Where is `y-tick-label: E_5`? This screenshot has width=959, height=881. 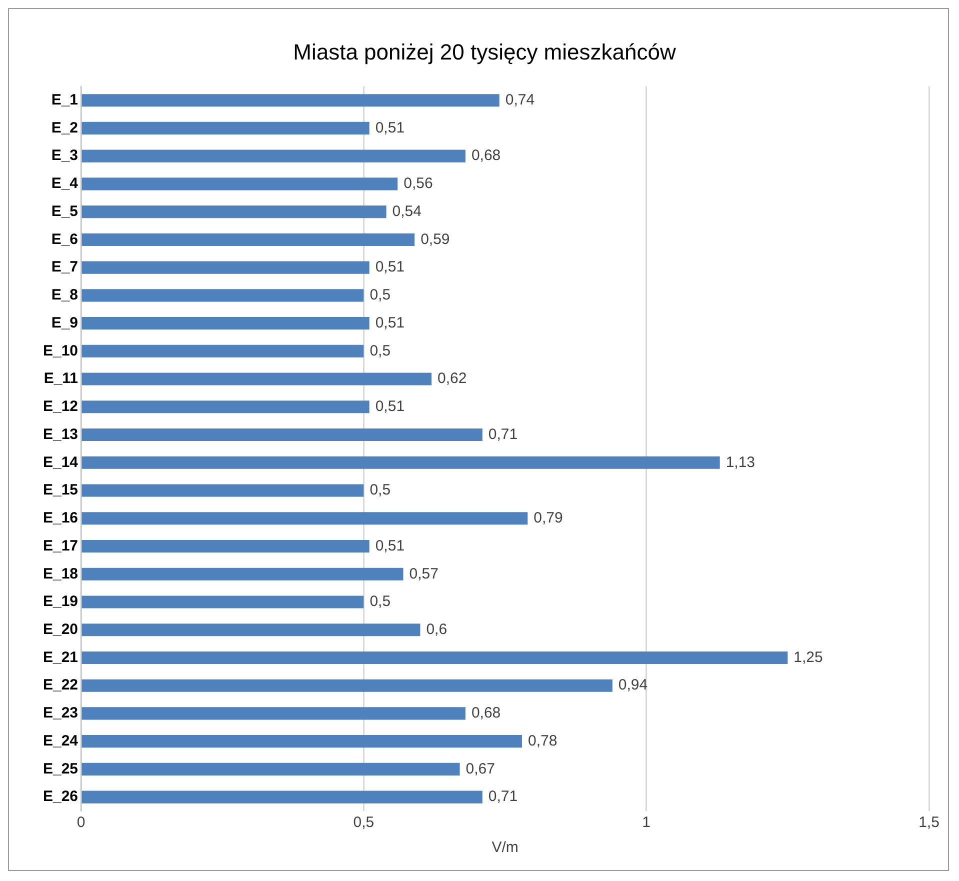
y-tick-label: E_5 is located at coordinates (64, 211).